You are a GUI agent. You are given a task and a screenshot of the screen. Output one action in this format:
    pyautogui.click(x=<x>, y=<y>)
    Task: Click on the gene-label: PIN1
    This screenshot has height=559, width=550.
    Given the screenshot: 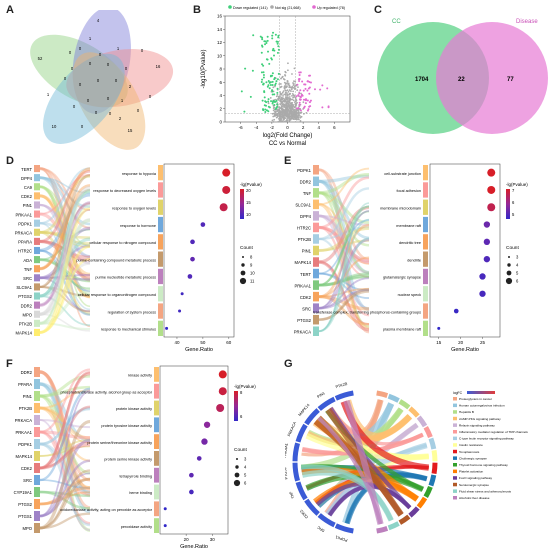 What is the action you would take?
    pyautogui.click(x=28, y=205)
    